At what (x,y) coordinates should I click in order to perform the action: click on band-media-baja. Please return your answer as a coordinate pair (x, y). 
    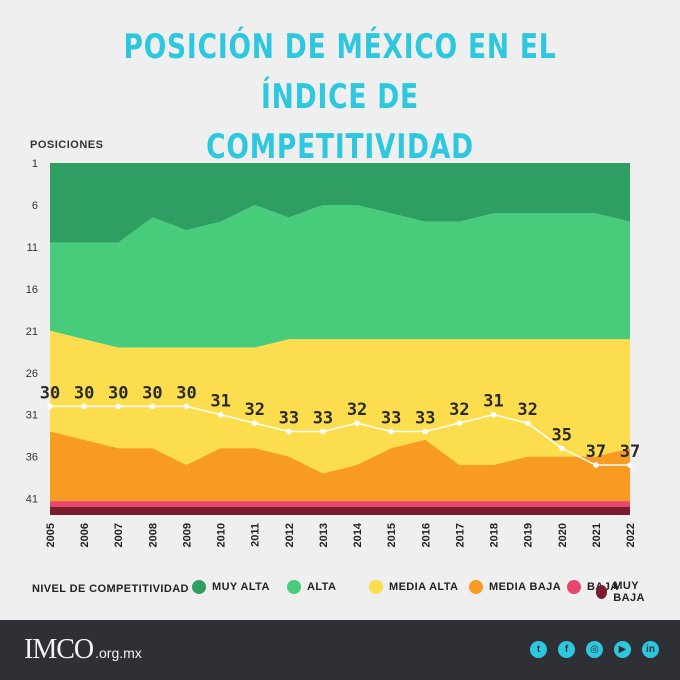
    Looking at the image, I should click on (340, 466).